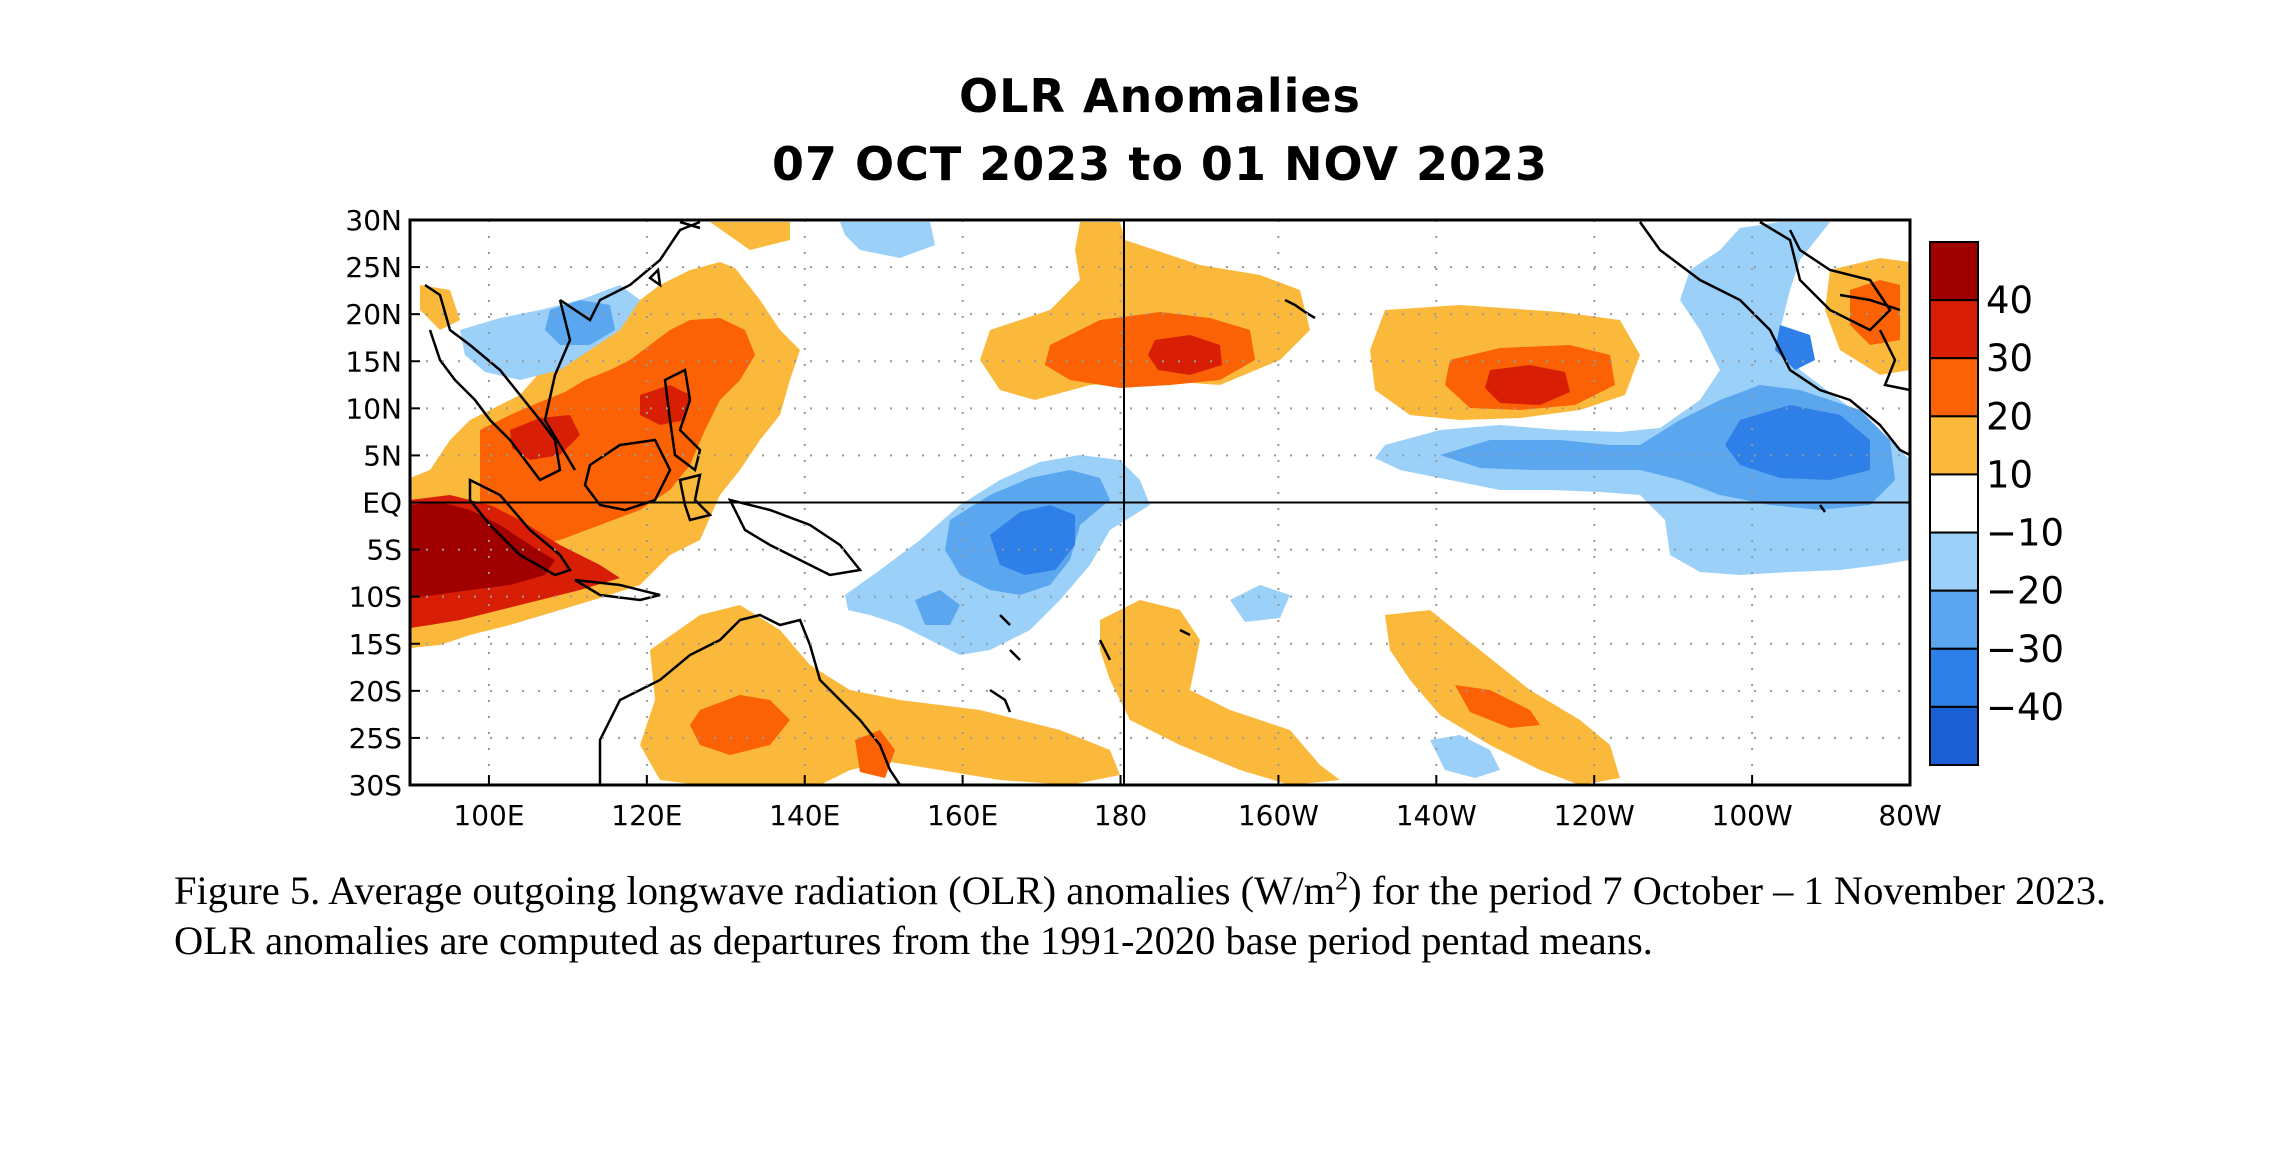 Image resolution: width=2295 pixels, height=1155 pixels. What do you see at coordinates (1197, 803) in the screenshot?
I see `x-axis-ticks: 100E 120E 140E 160E 180 160W 140W 120W 100W 80W` at bounding box center [1197, 803].